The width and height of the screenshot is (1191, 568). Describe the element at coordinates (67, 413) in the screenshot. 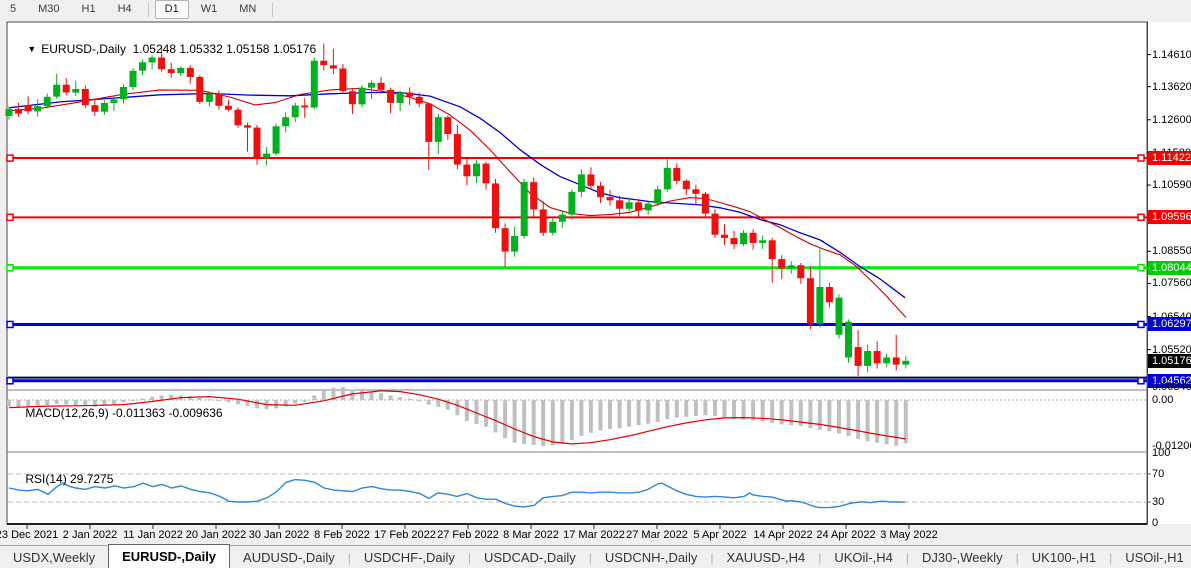

I see `macd-name: MACD(12,26,9)` at that location.